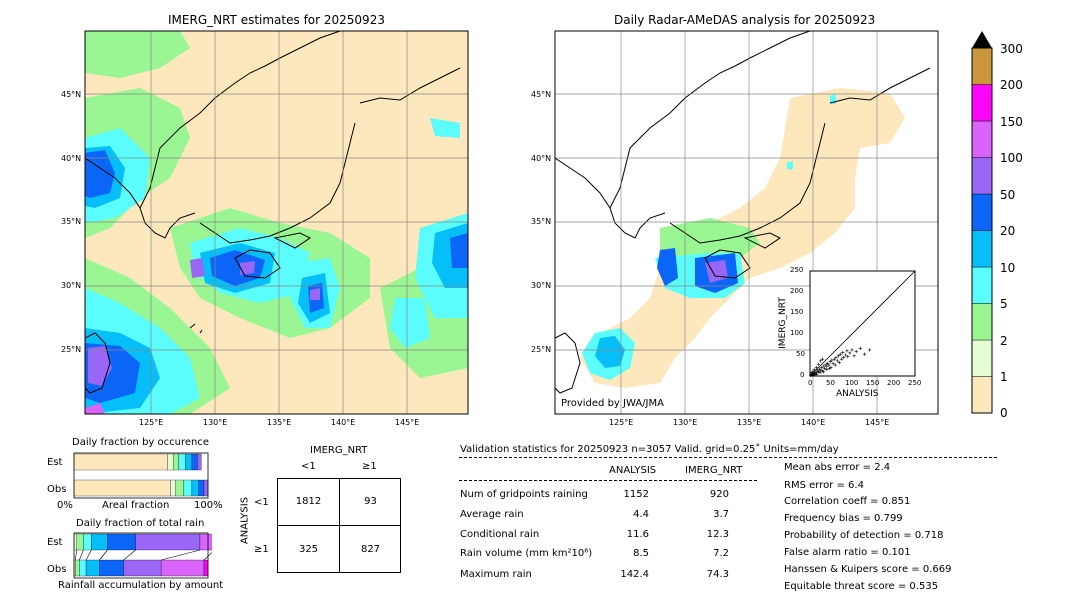 Image resolution: width=1080 pixels, height=612 pixels. I want to click on right-lat-40: 40°N, so click(541, 158).